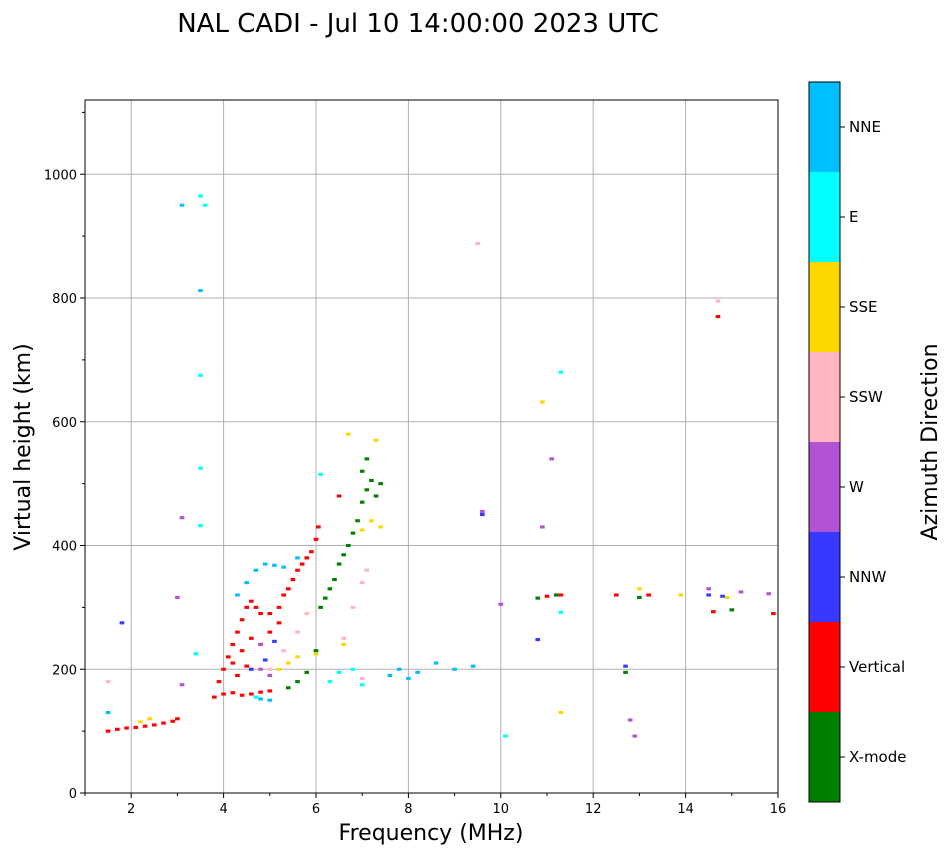 The image size is (951, 856). What do you see at coordinates (64, 456) in the screenshot?
I see `y-axis-ticks: 0 200 400 600 800 1000` at bounding box center [64, 456].